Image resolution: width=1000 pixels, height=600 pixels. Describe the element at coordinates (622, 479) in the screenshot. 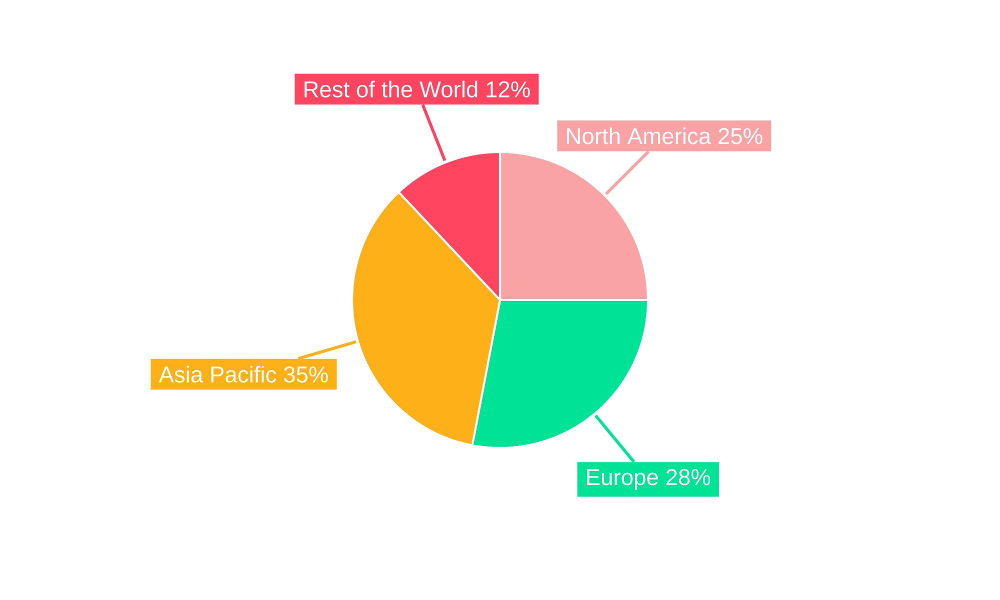

I see `slice-label: Europe` at that location.